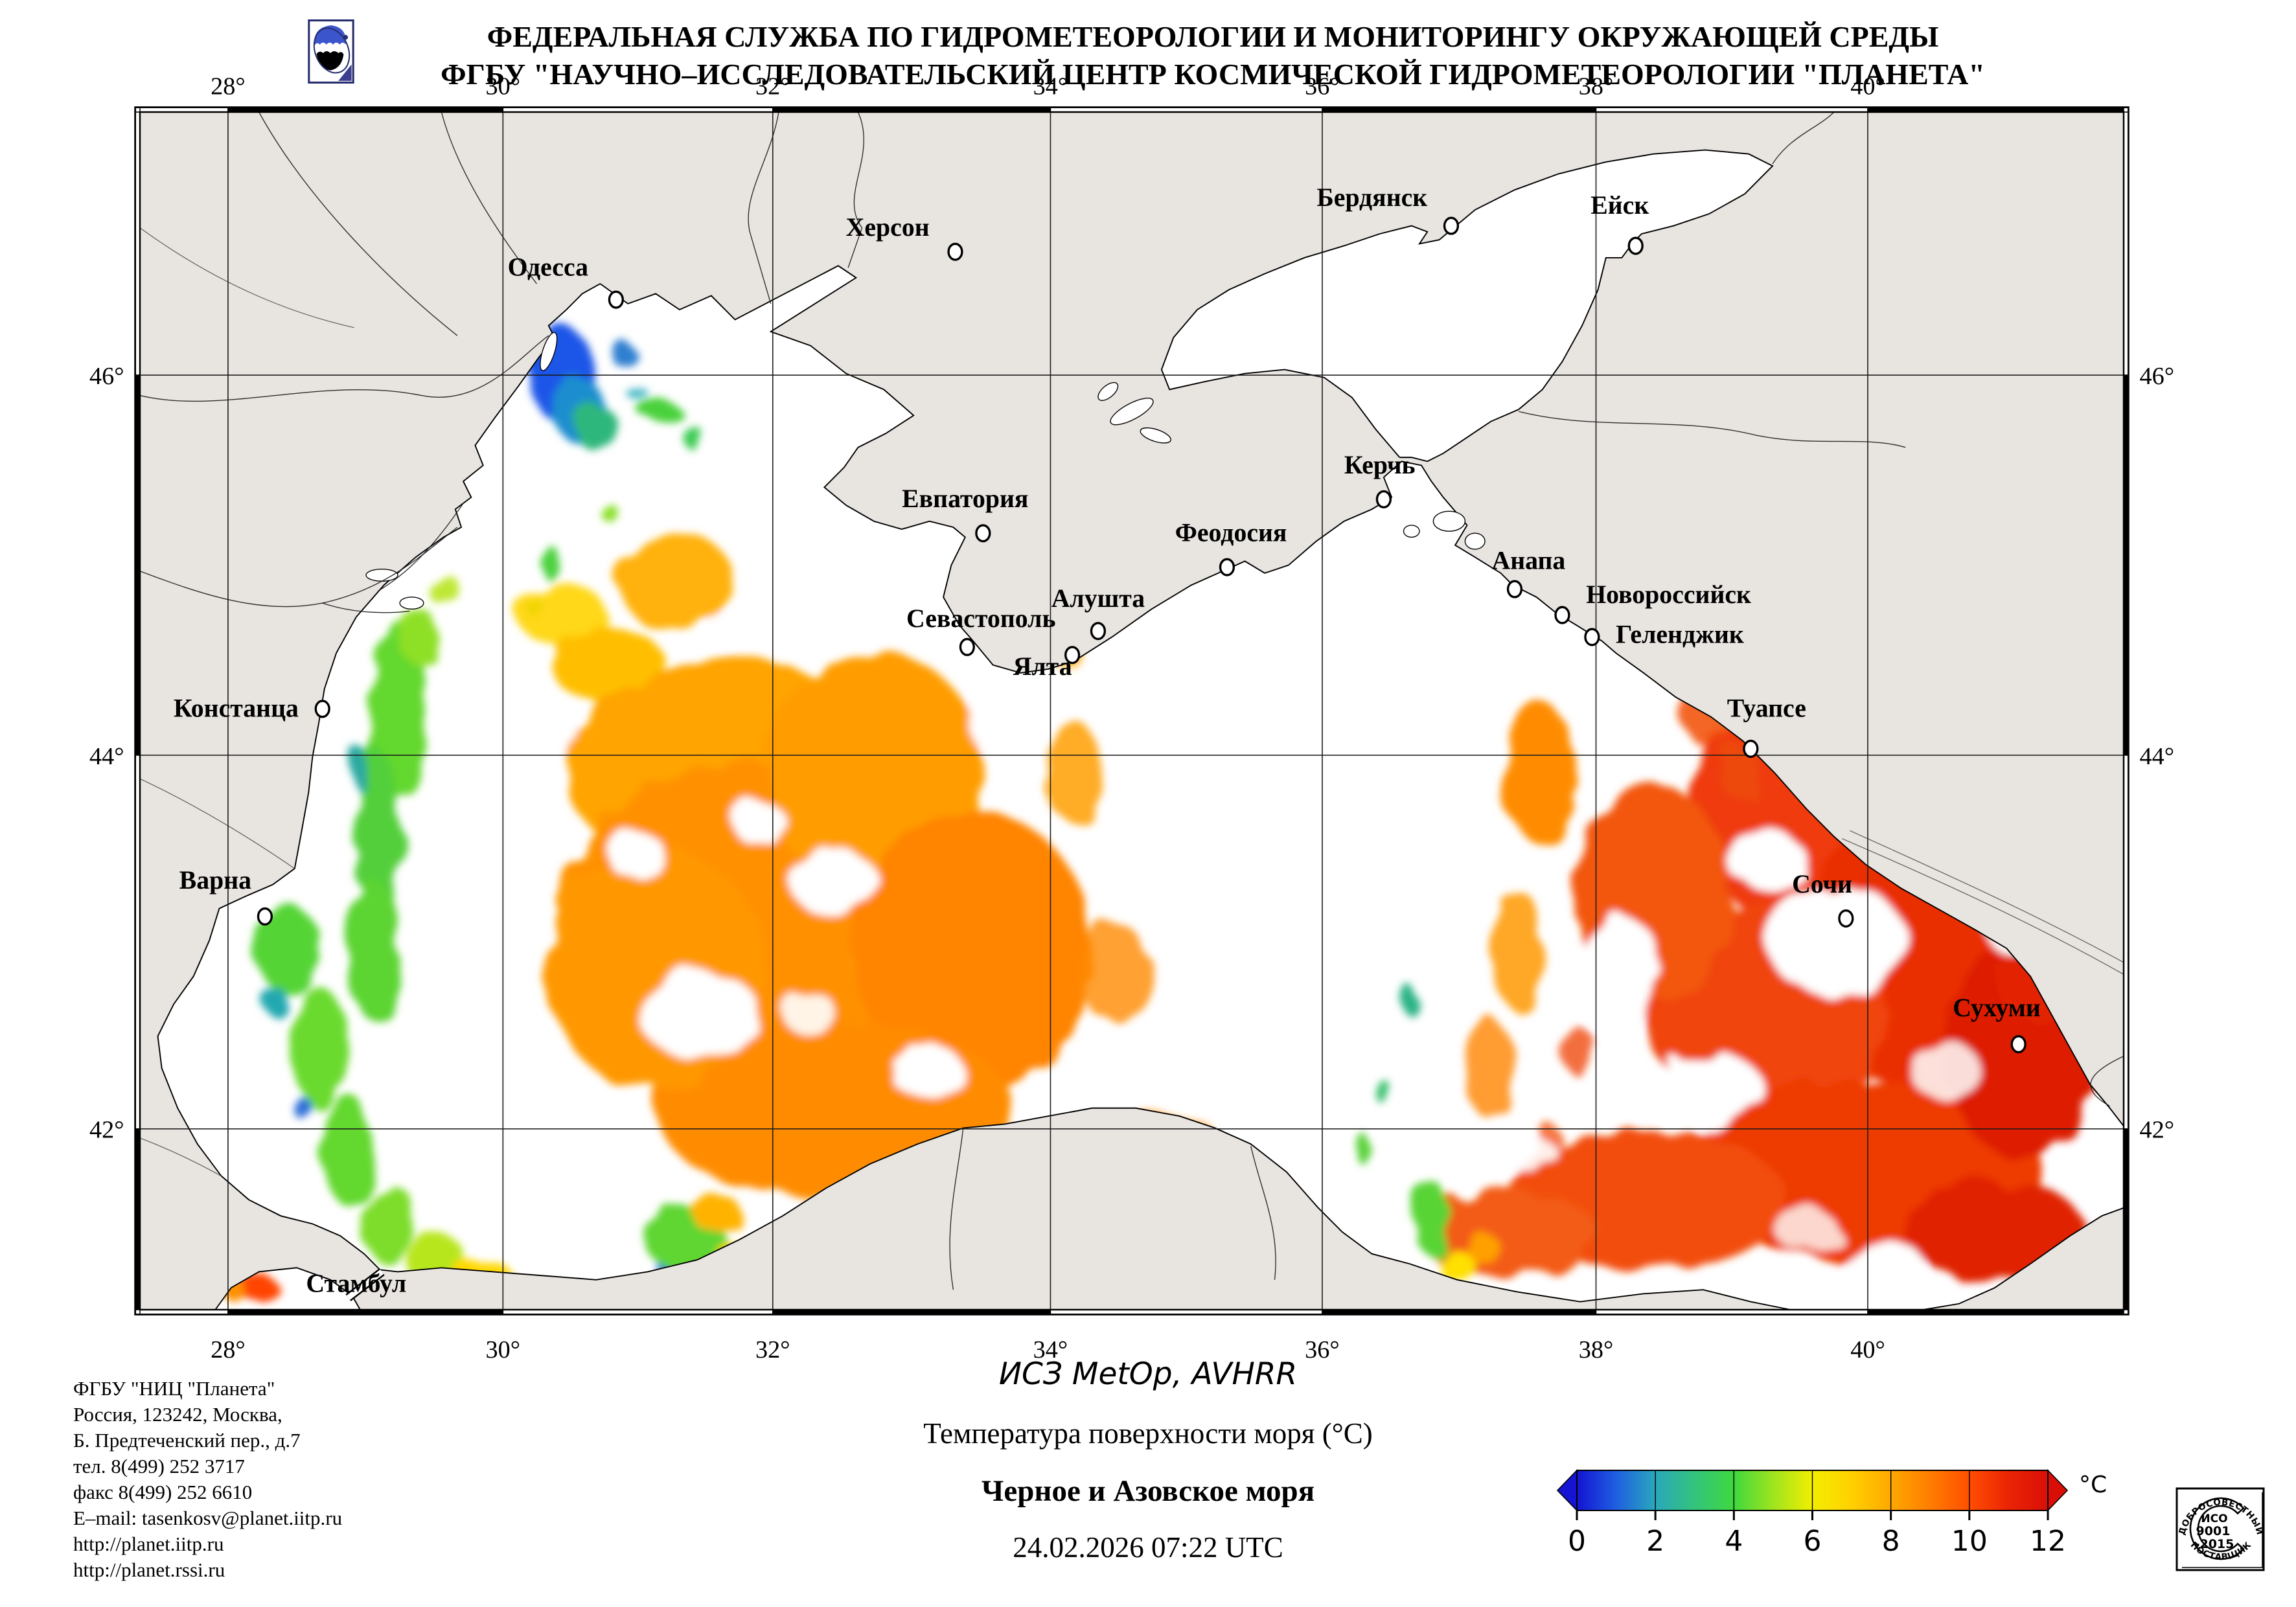 The image size is (2296, 1607). I want to click on lon-label-top: 36°, so click(1322, 86).